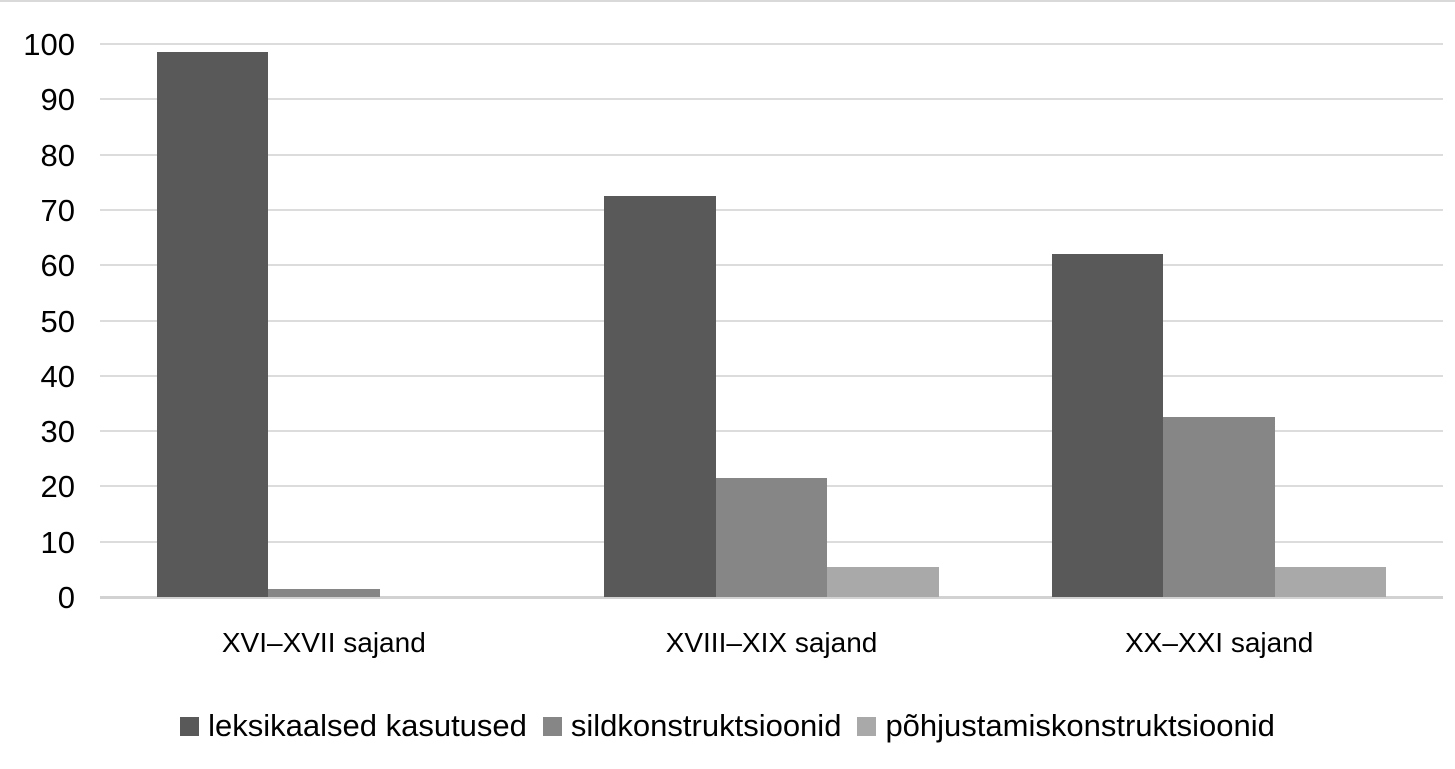 The height and width of the screenshot is (769, 1455). What do you see at coordinates (57, 321) in the screenshot?
I see `y-tick-label: 50` at bounding box center [57, 321].